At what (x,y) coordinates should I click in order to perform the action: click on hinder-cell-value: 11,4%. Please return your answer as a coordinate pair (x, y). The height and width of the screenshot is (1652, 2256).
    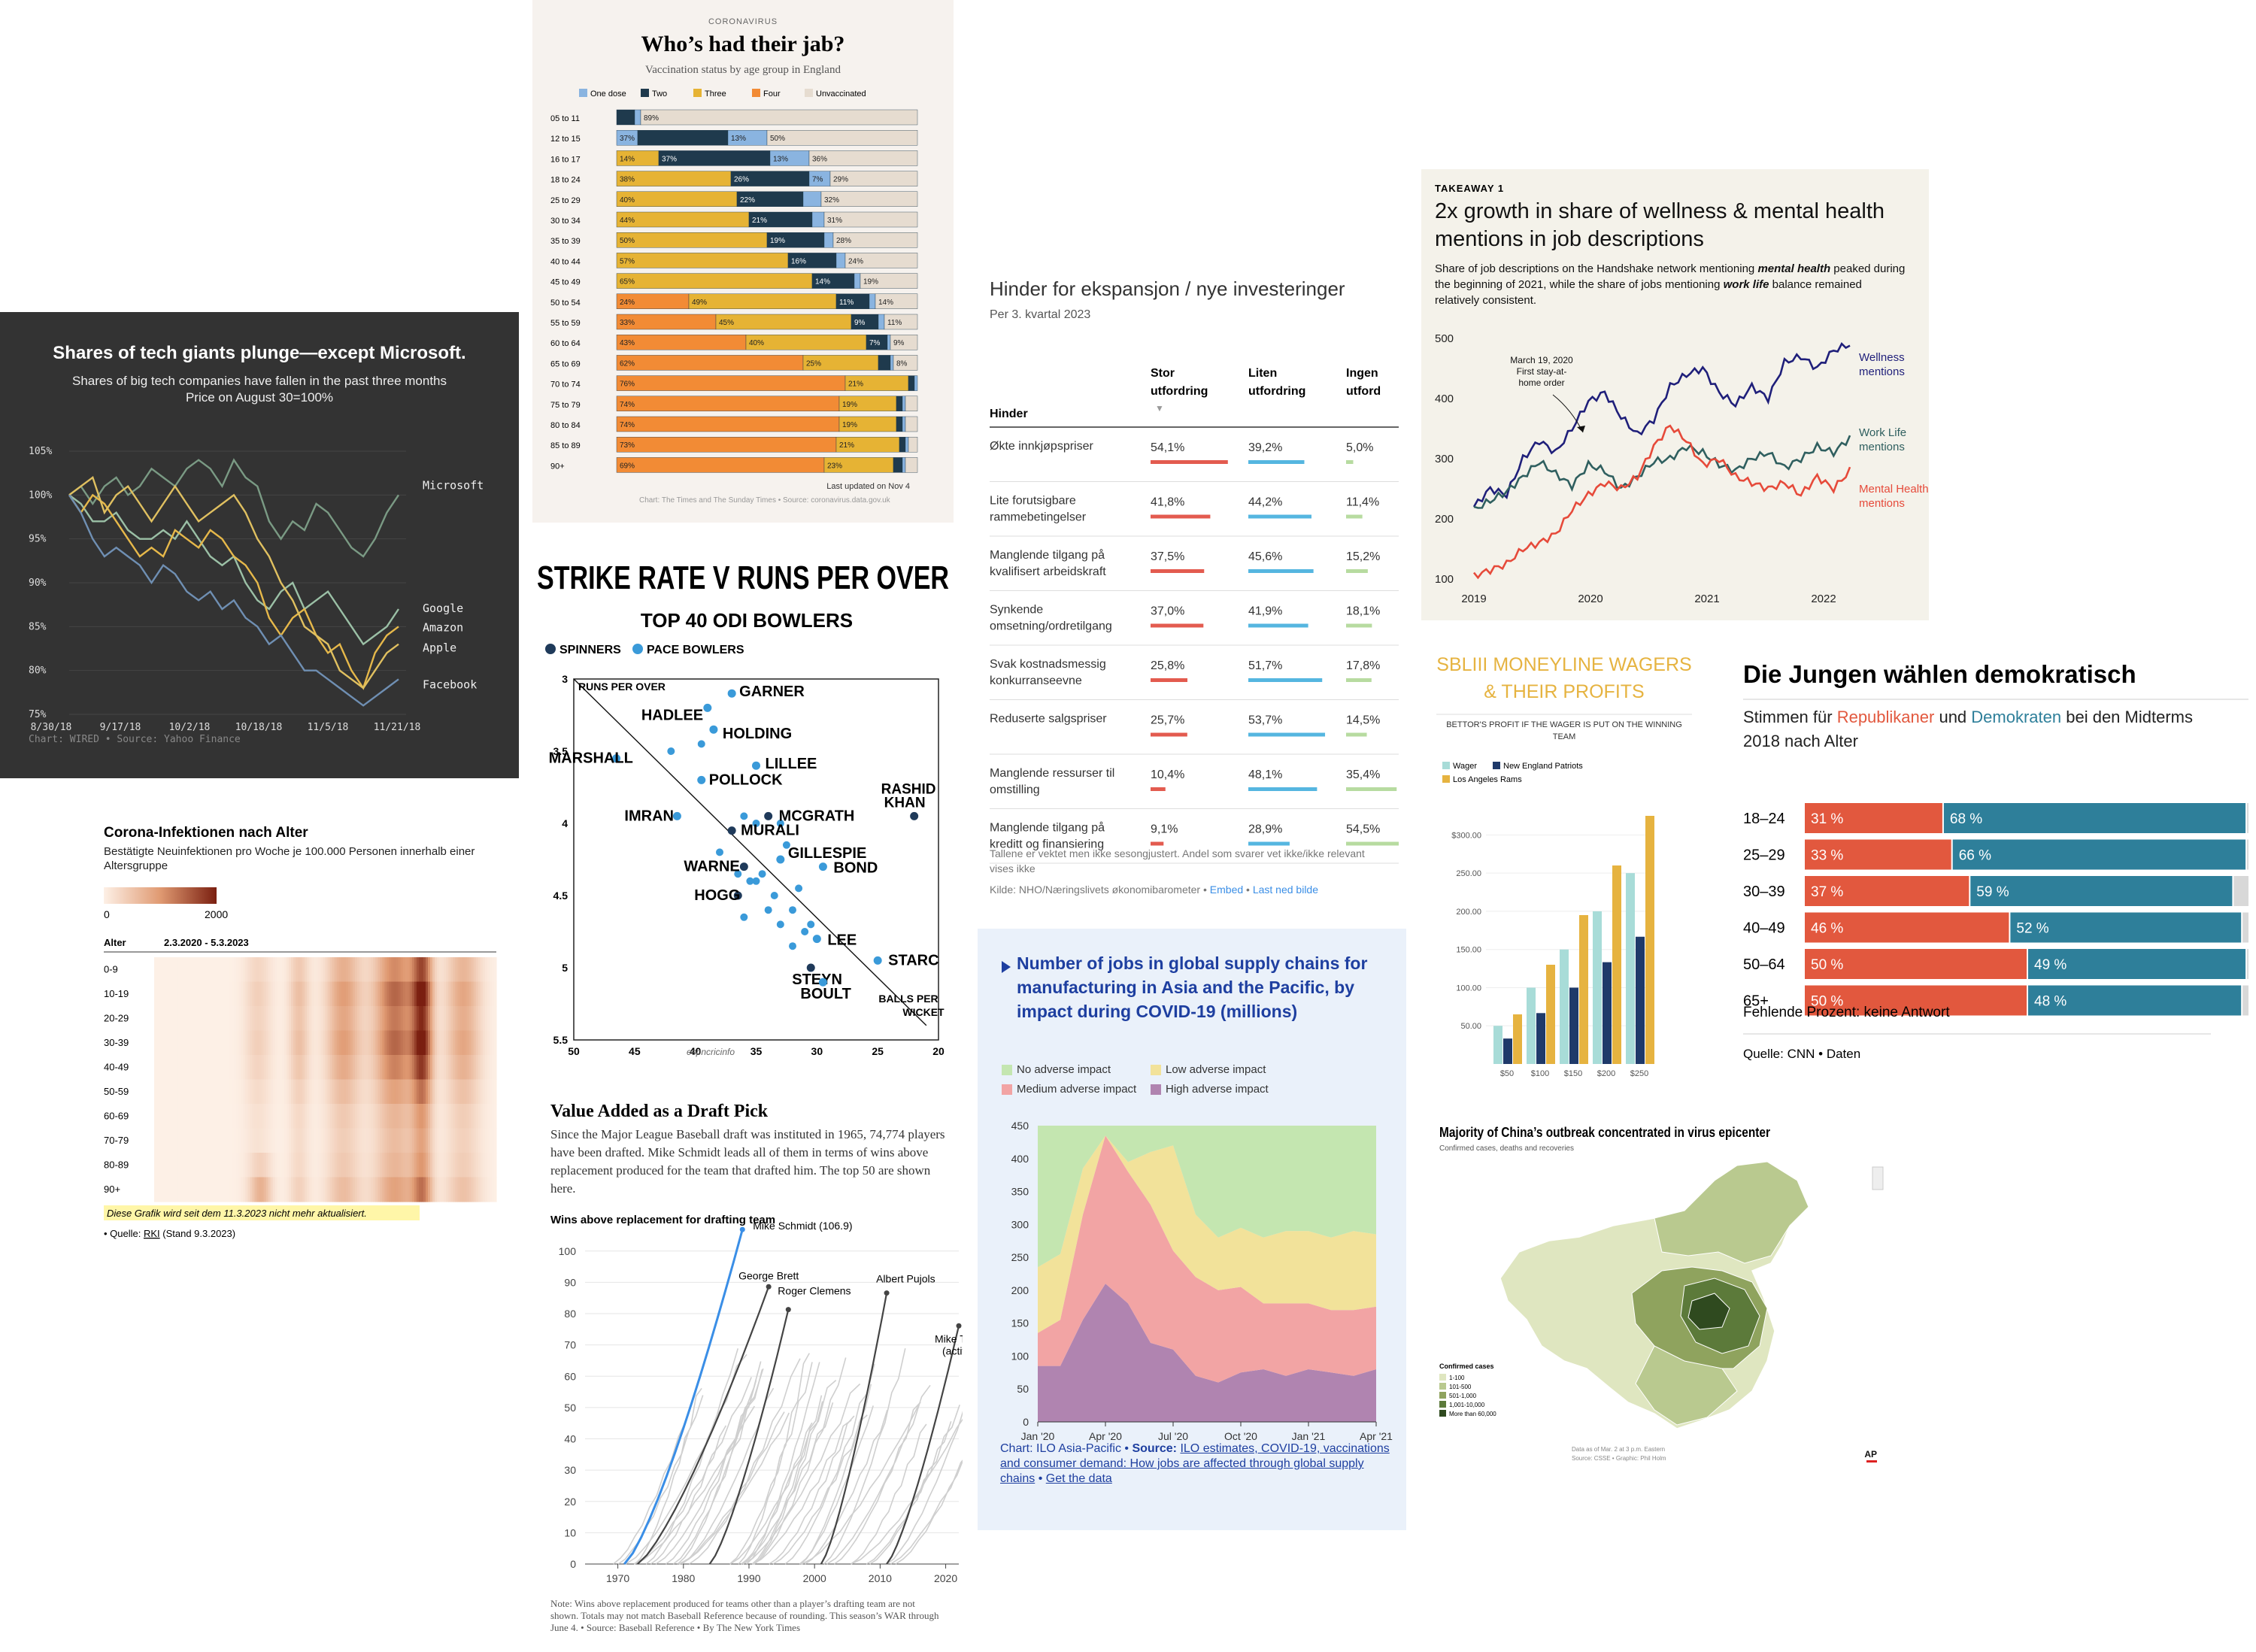
    Looking at the image, I should click on (1362, 502).